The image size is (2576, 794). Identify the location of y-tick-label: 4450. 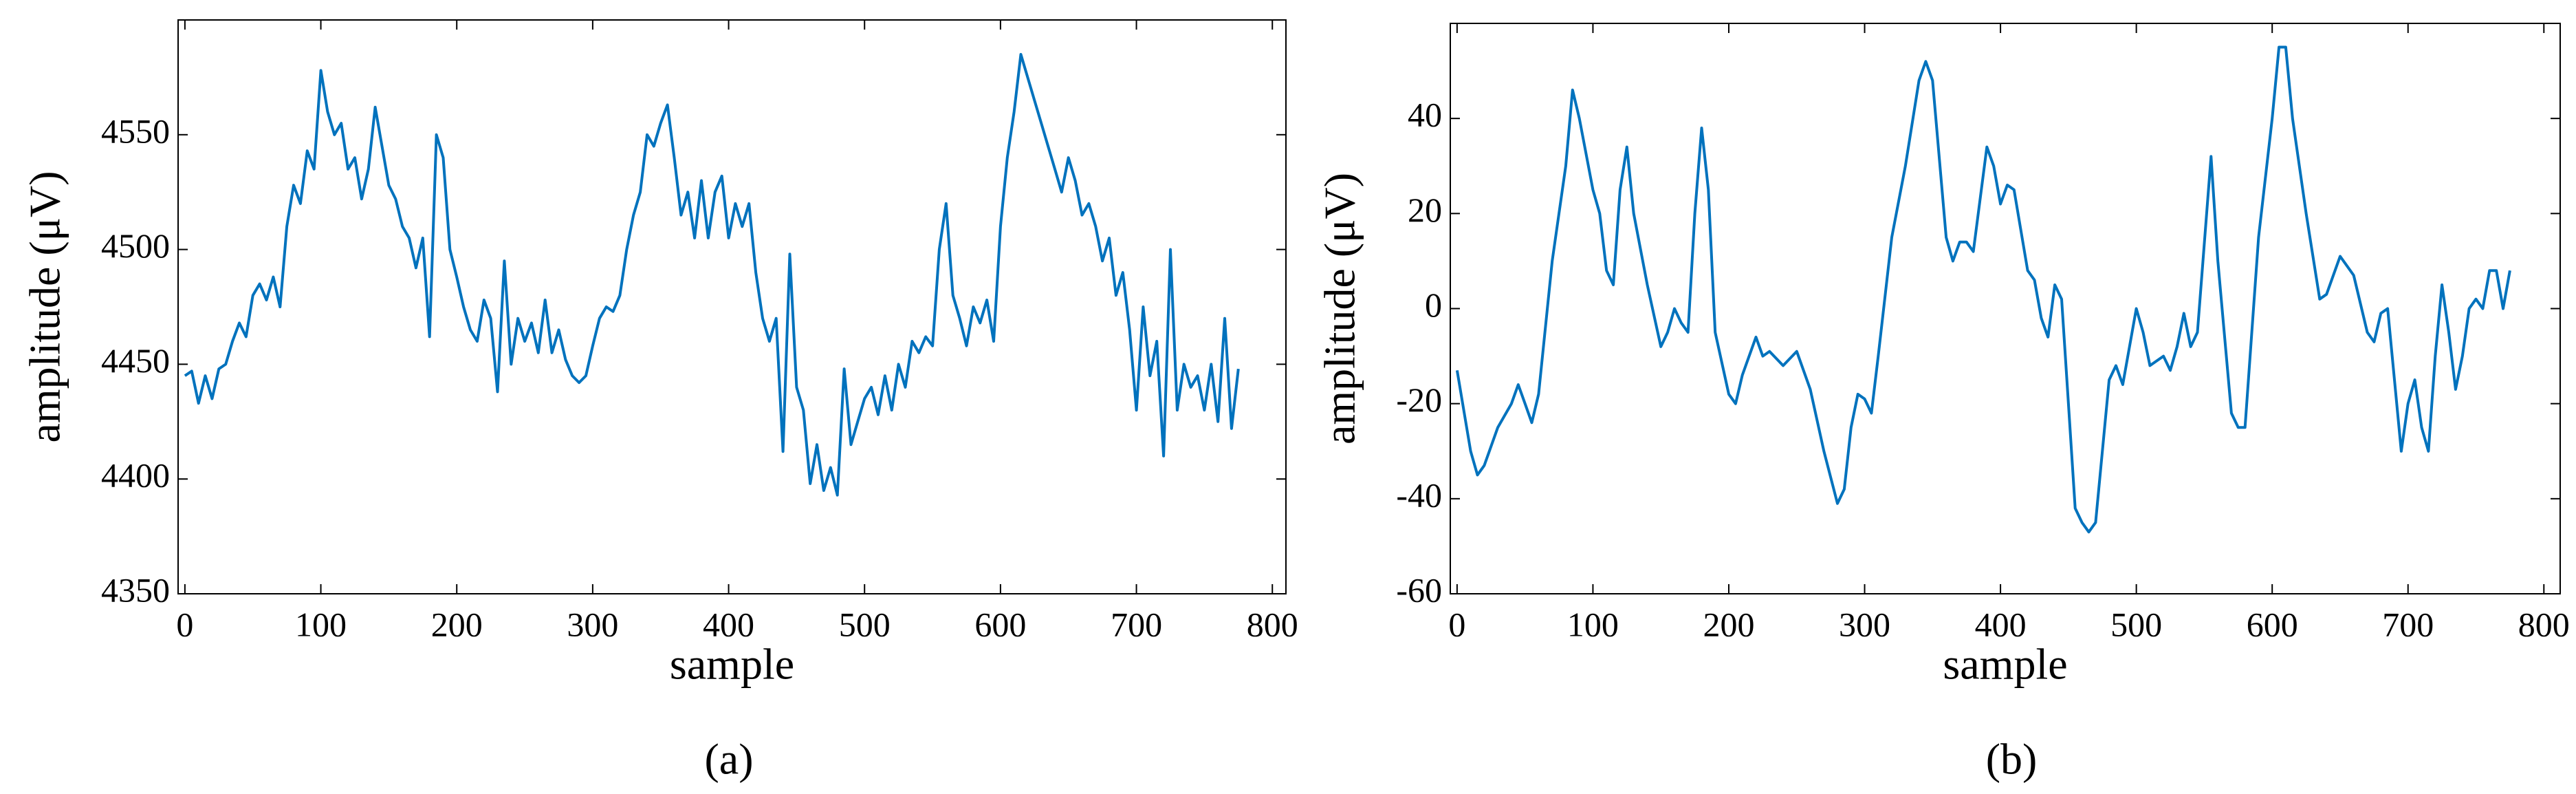
(135, 360).